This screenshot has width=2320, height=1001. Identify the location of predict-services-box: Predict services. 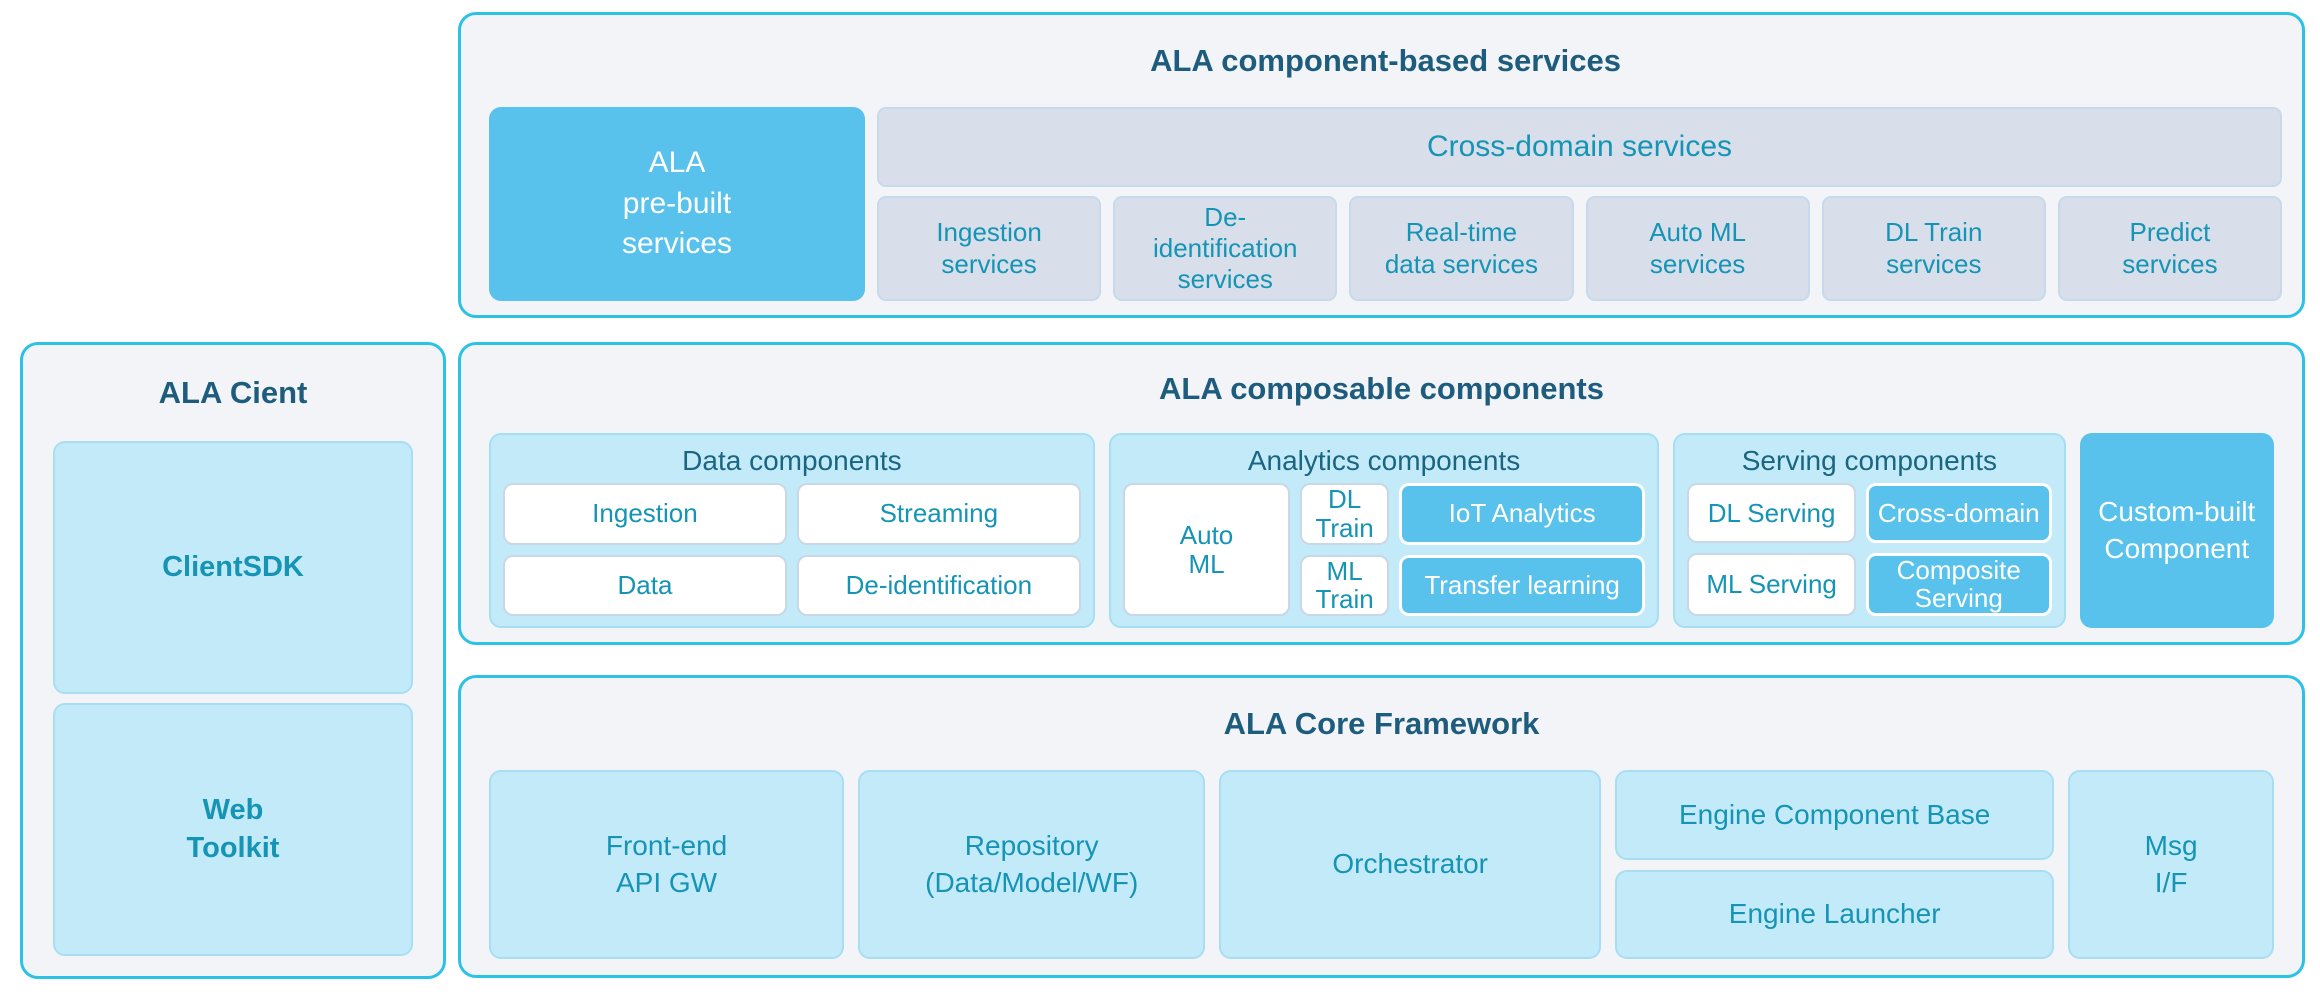
(2170, 248).